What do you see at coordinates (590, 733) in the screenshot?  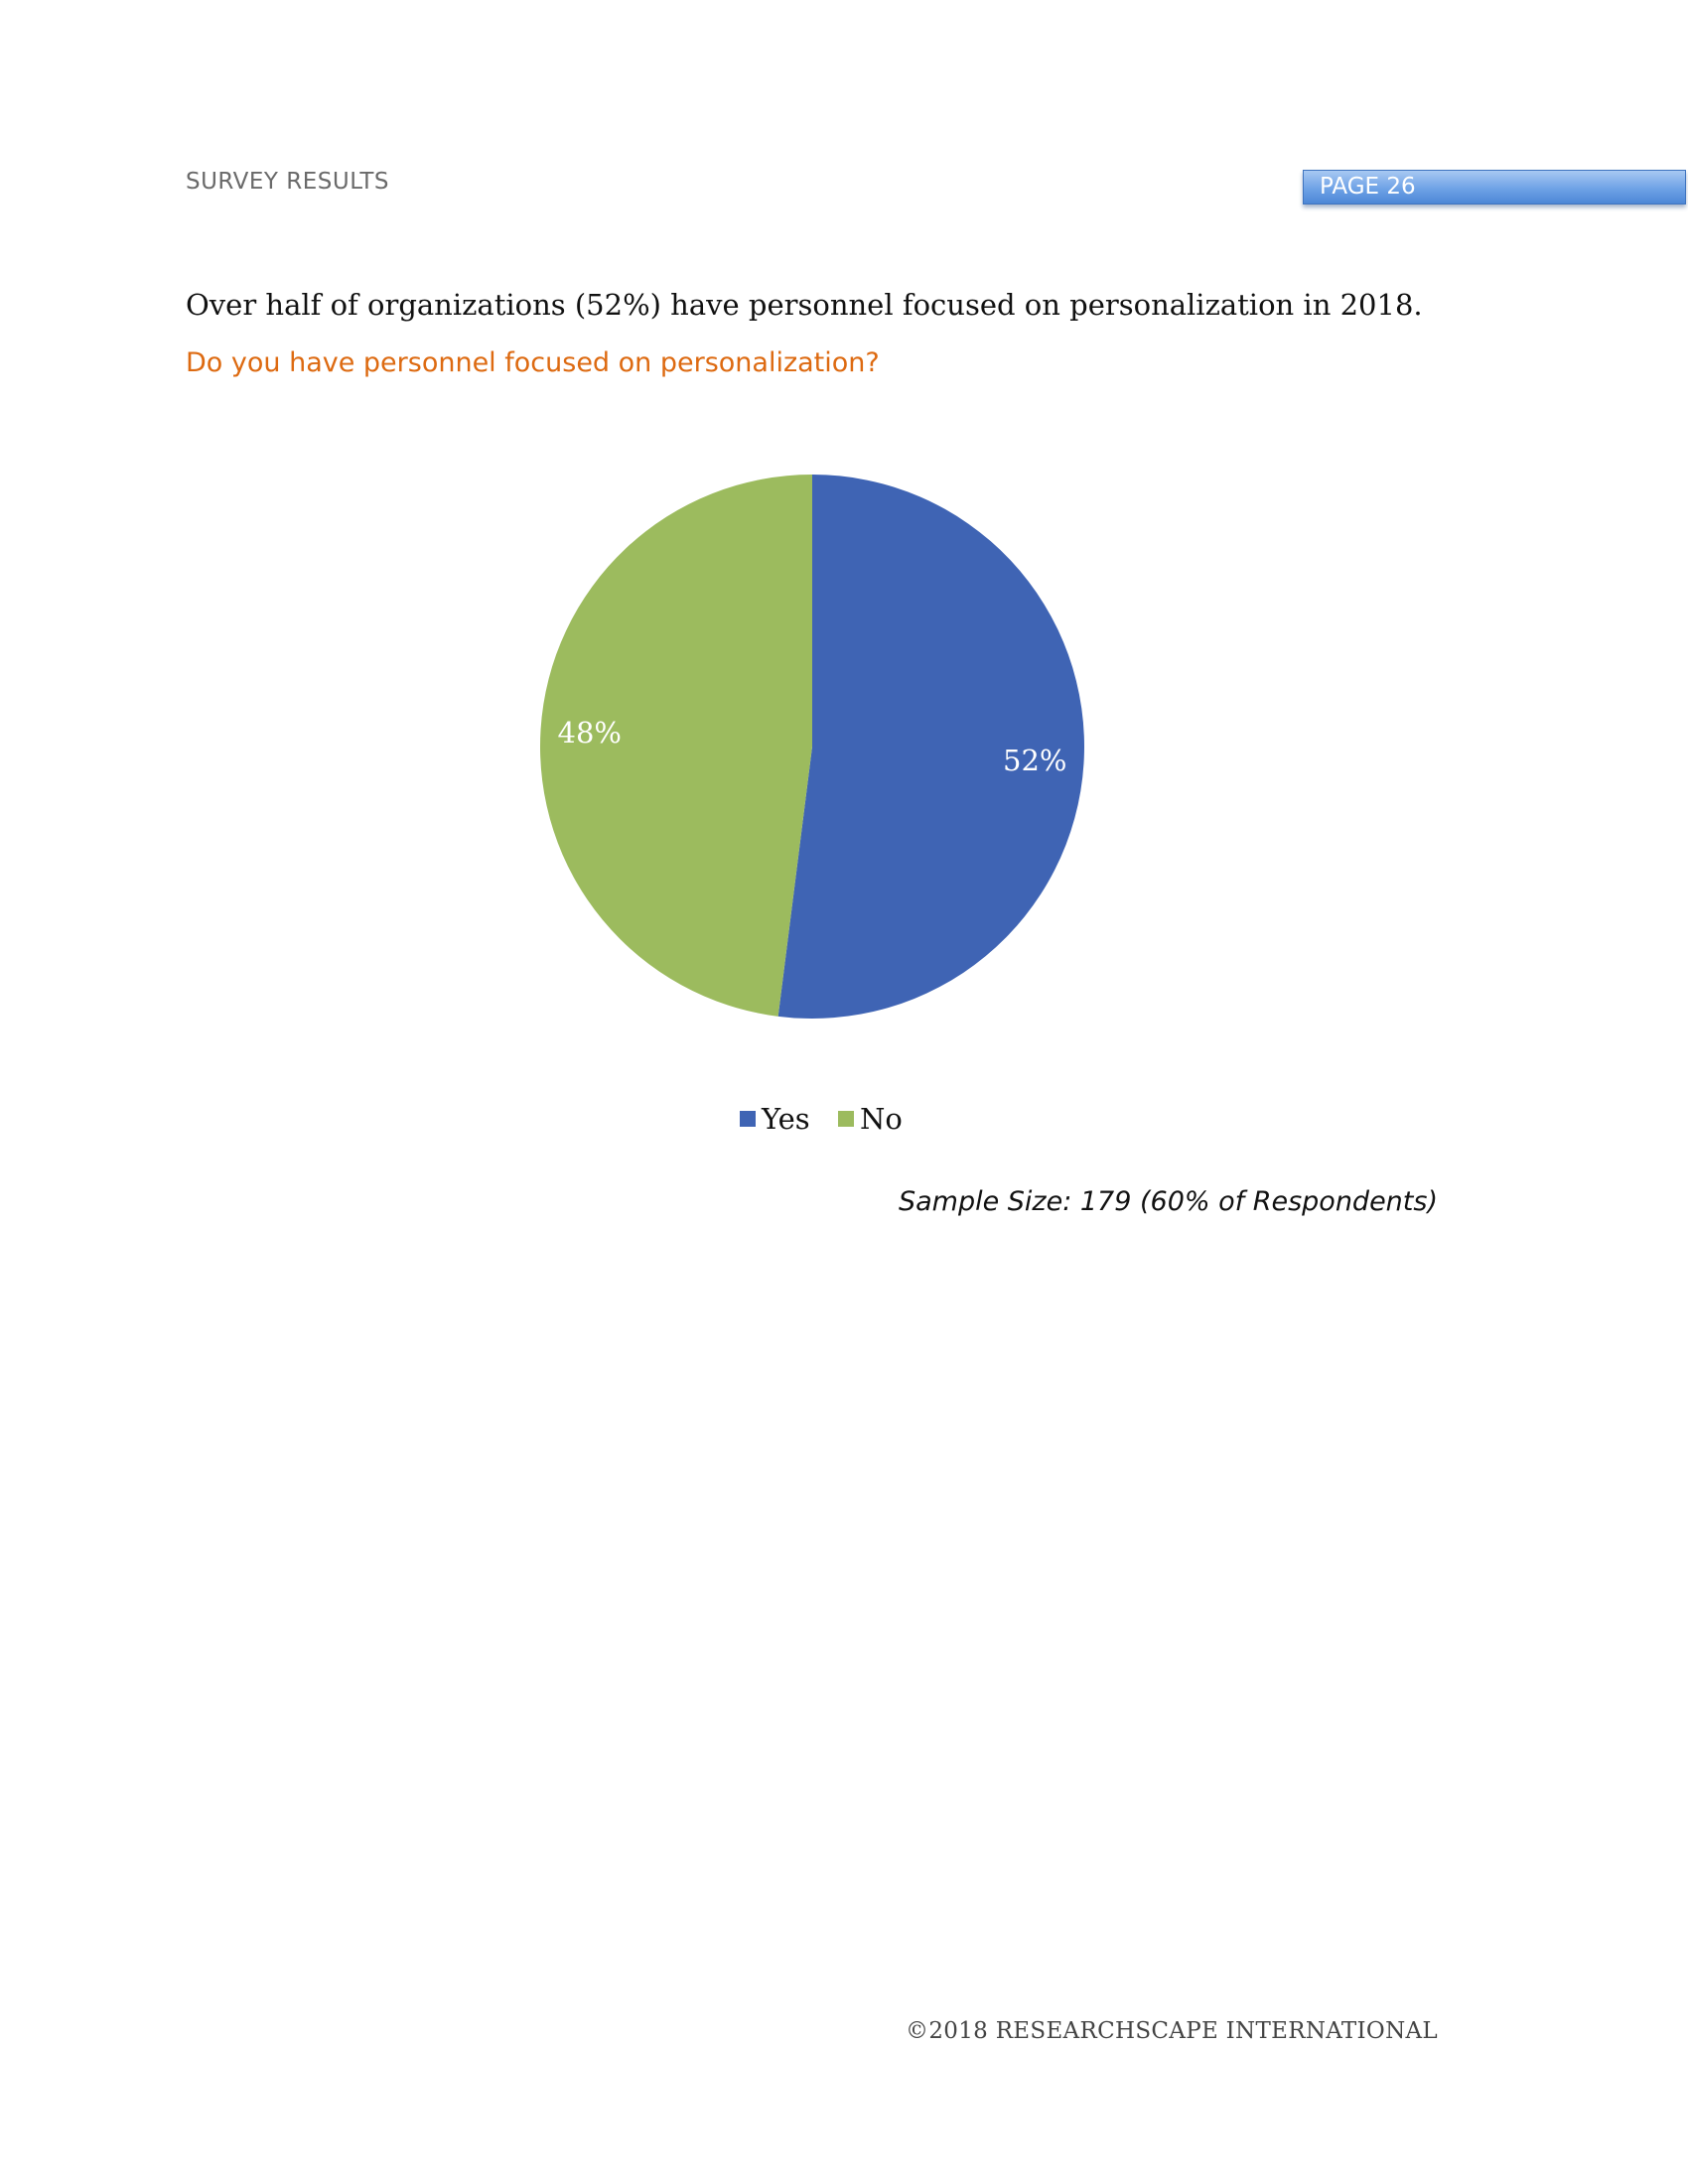 I see `data-label-no: 48%` at bounding box center [590, 733].